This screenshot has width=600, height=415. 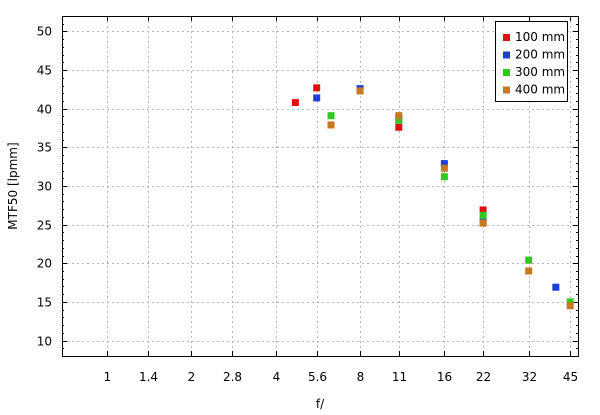 I want to click on y-tick-label: 20, so click(x=44, y=264).